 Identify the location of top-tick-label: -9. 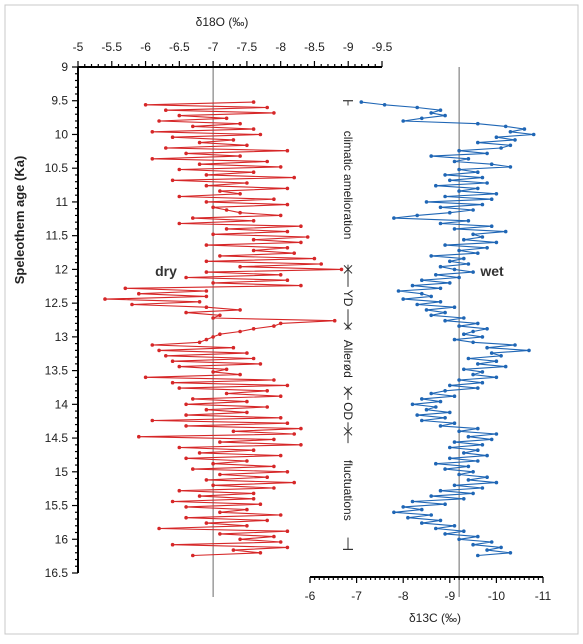
(348, 47).